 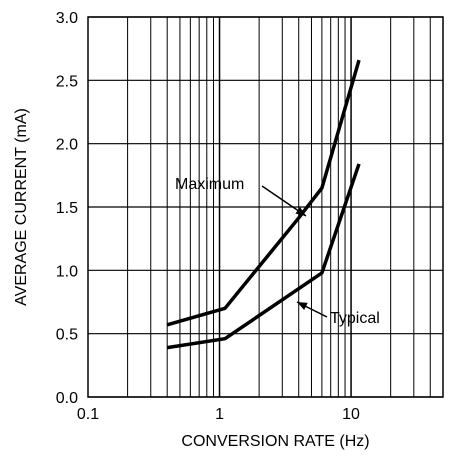 What do you see at coordinates (88, 414) in the screenshot?
I see `x-tick-label: 0.1` at bounding box center [88, 414].